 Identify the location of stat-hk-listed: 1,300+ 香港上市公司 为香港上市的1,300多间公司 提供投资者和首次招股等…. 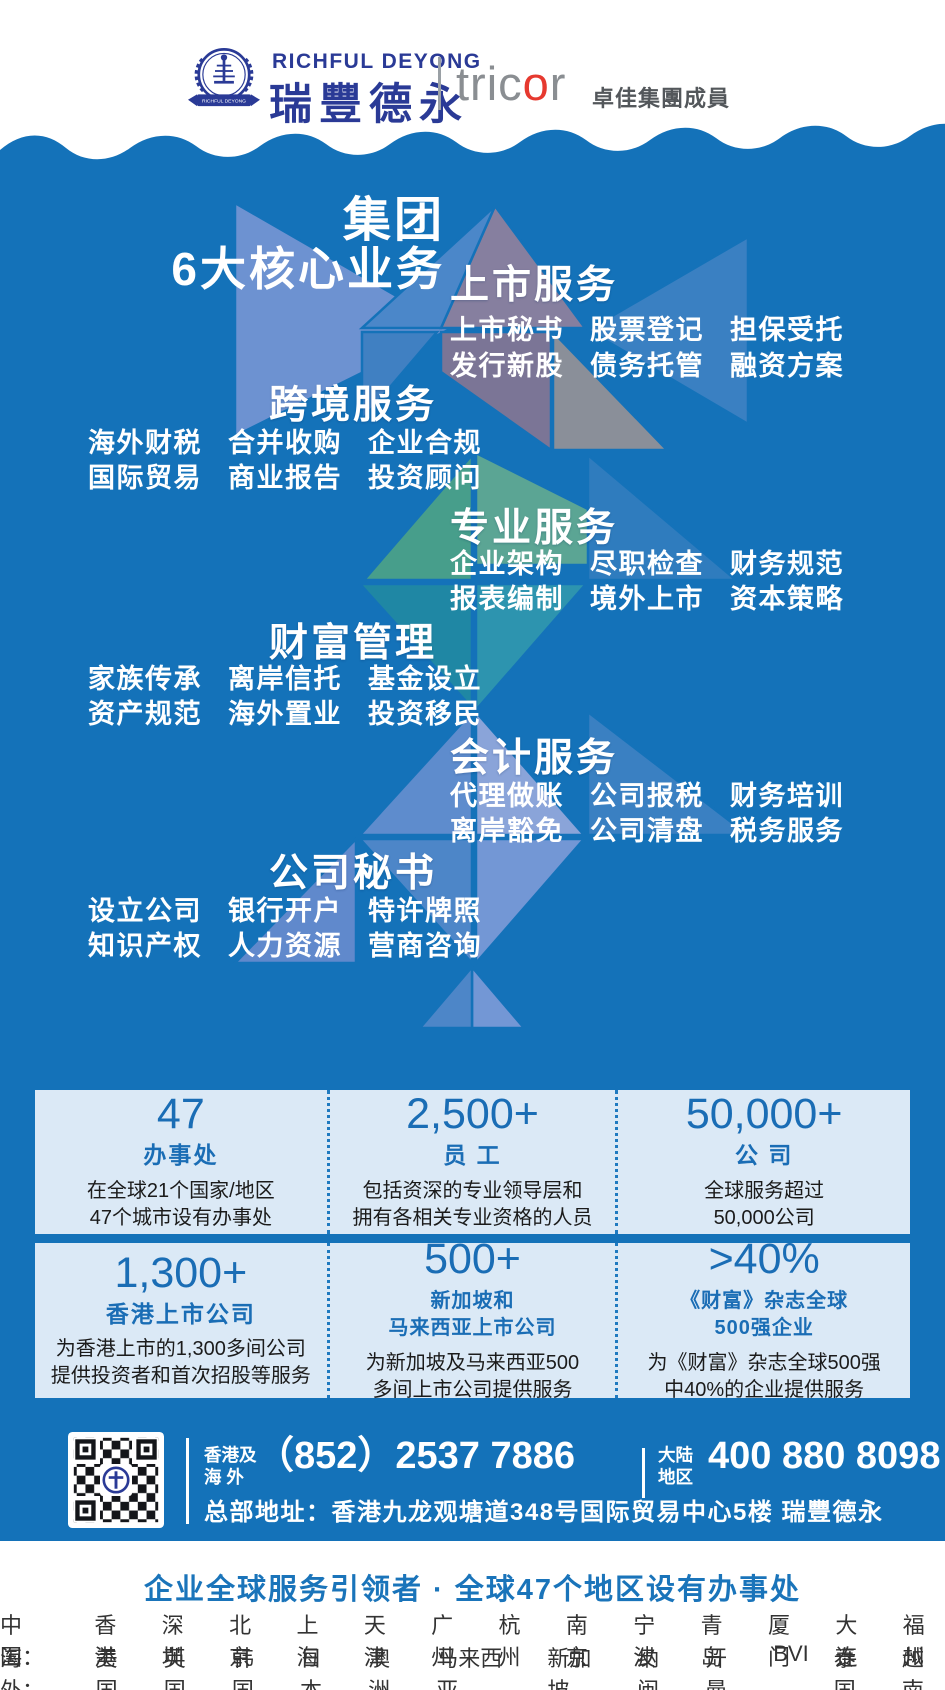
(181, 1320).